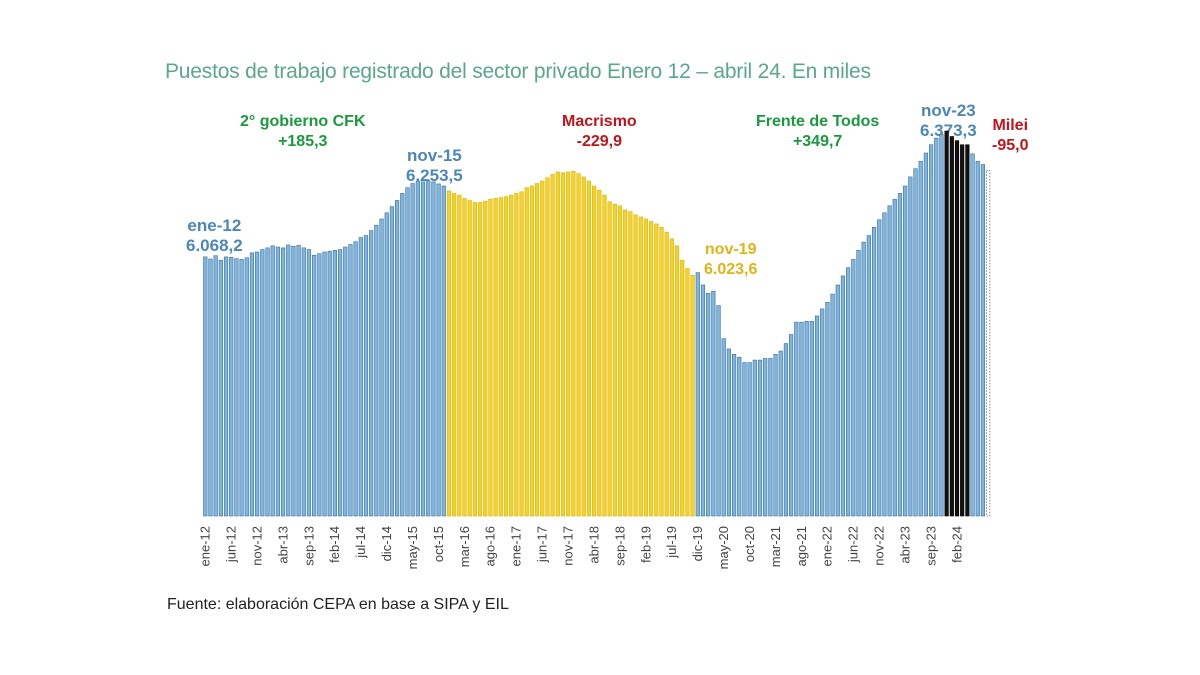  I want to click on x-tick-label: feb-19, so click(645, 544).